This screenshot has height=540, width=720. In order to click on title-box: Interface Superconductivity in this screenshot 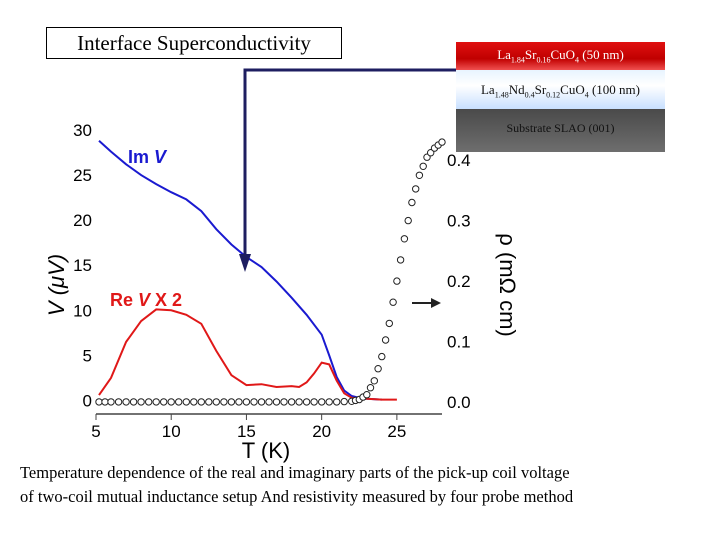, I will do `click(194, 43)`.